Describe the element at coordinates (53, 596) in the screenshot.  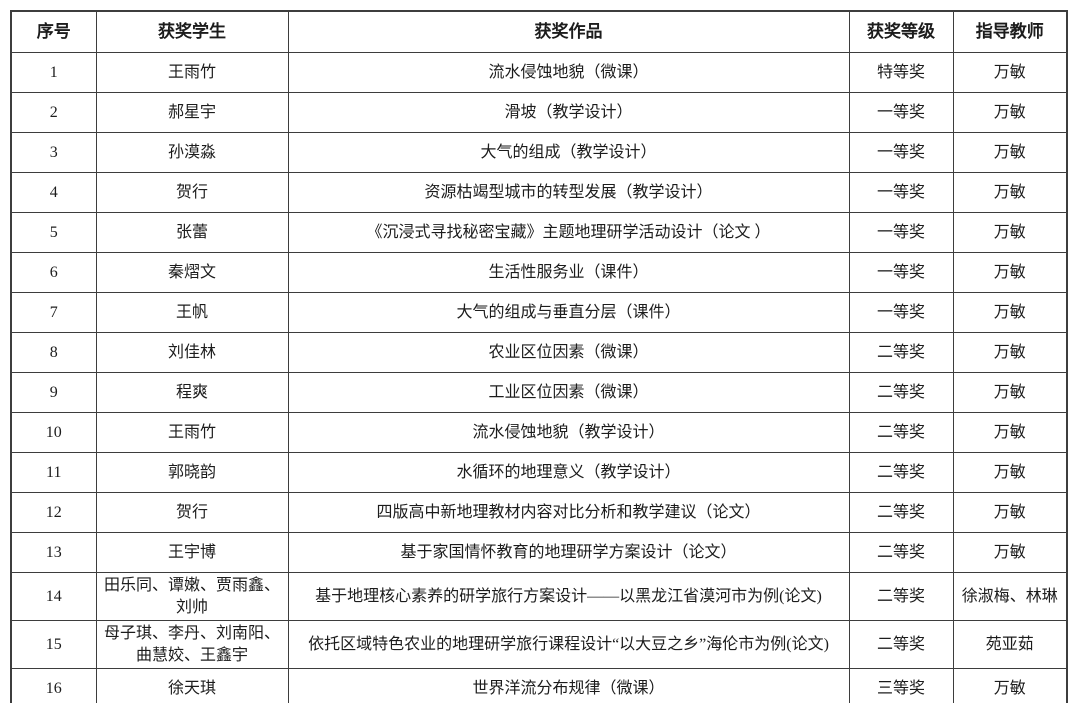
I see `cell-no: 14` at that location.